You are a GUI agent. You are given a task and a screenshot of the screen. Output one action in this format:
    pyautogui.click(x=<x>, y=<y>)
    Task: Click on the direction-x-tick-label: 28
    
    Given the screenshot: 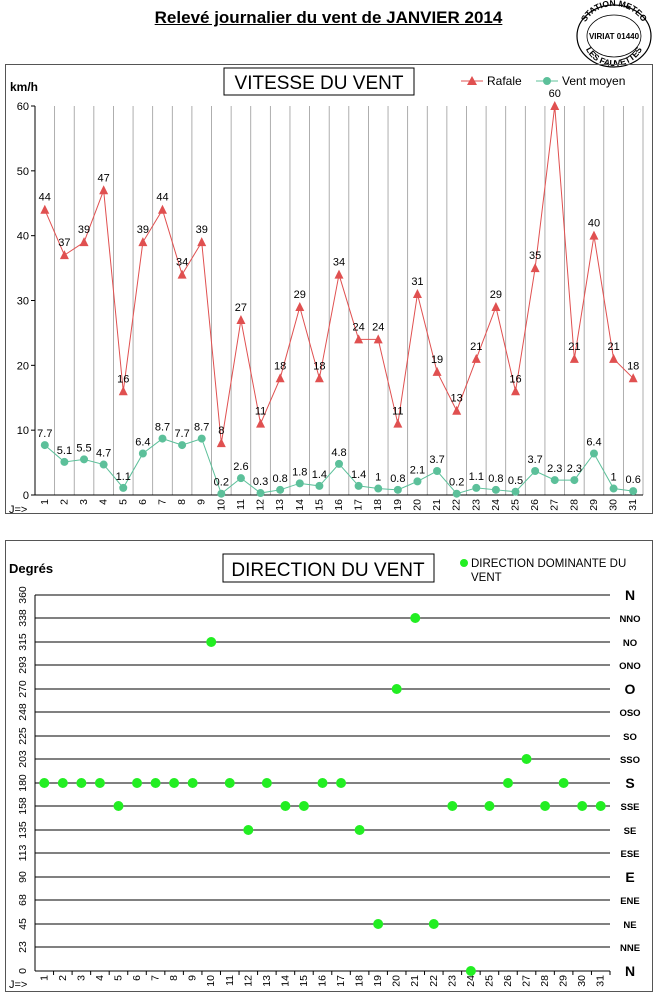 What is the action you would take?
    pyautogui.click(x=545, y=981)
    